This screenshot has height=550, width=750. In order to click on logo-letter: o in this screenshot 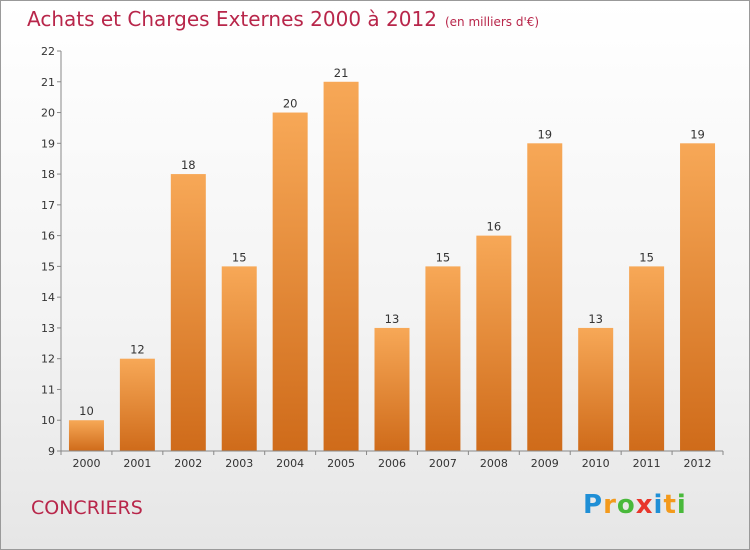, I will do `click(626, 505)`.